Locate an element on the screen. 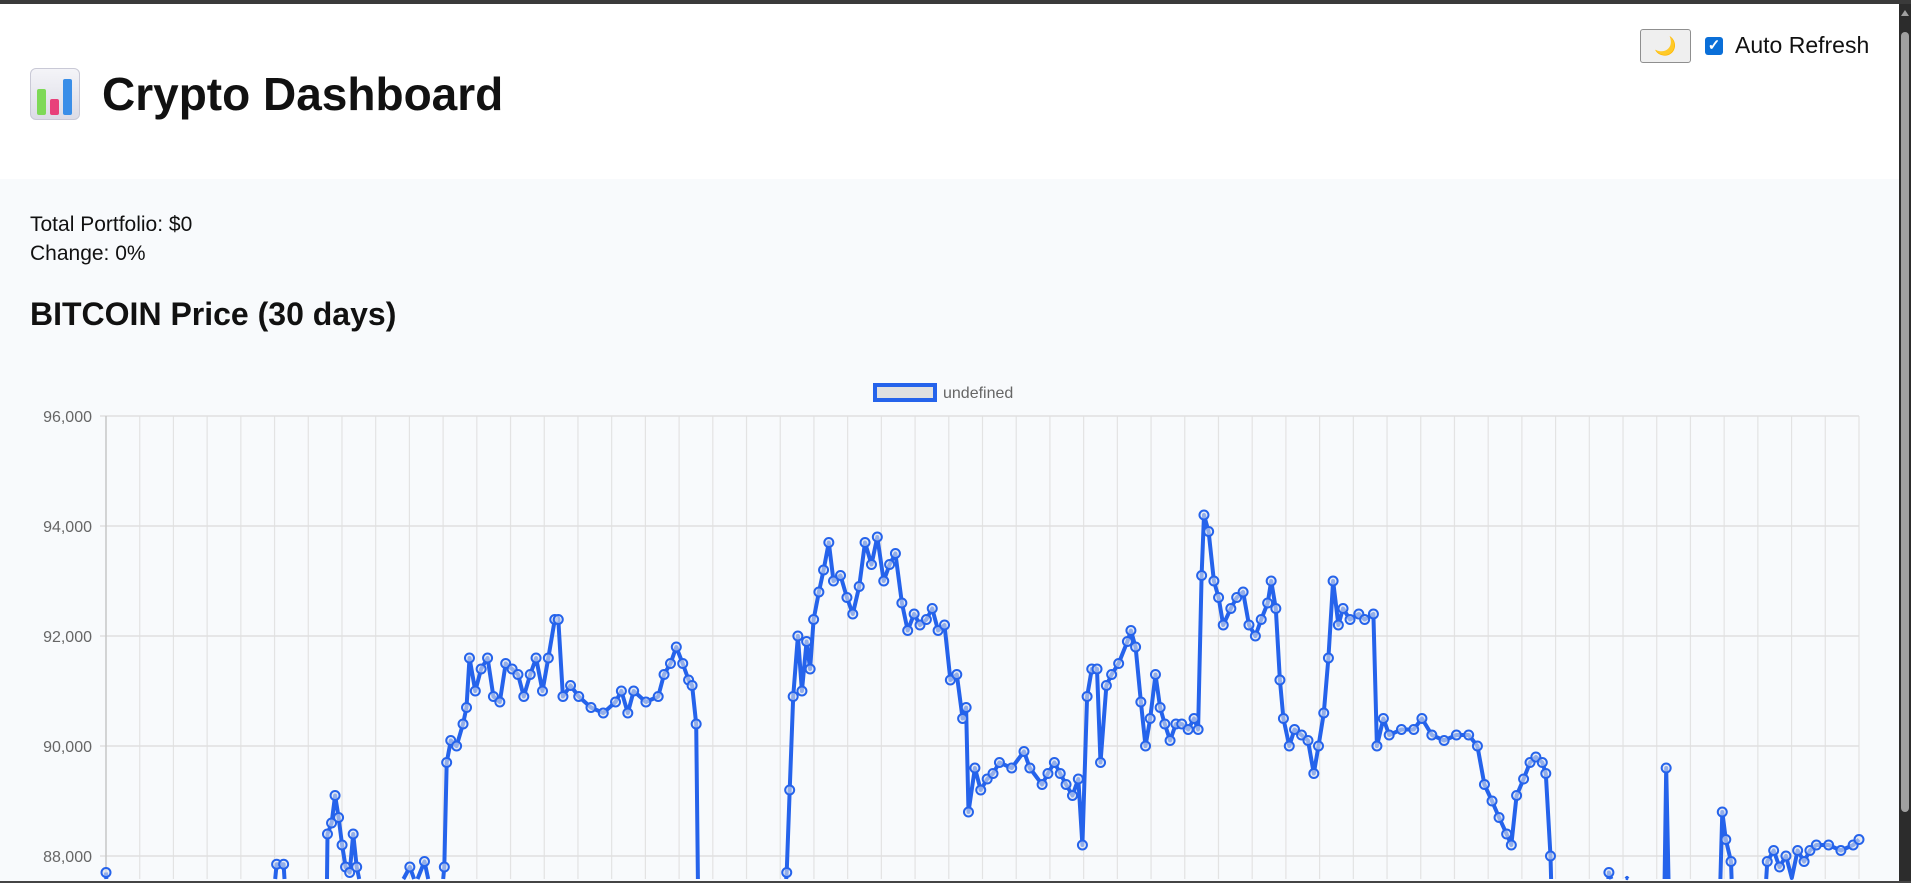 This screenshot has height=883, width=1911. chart-legend: undefined is located at coordinates (943, 392).